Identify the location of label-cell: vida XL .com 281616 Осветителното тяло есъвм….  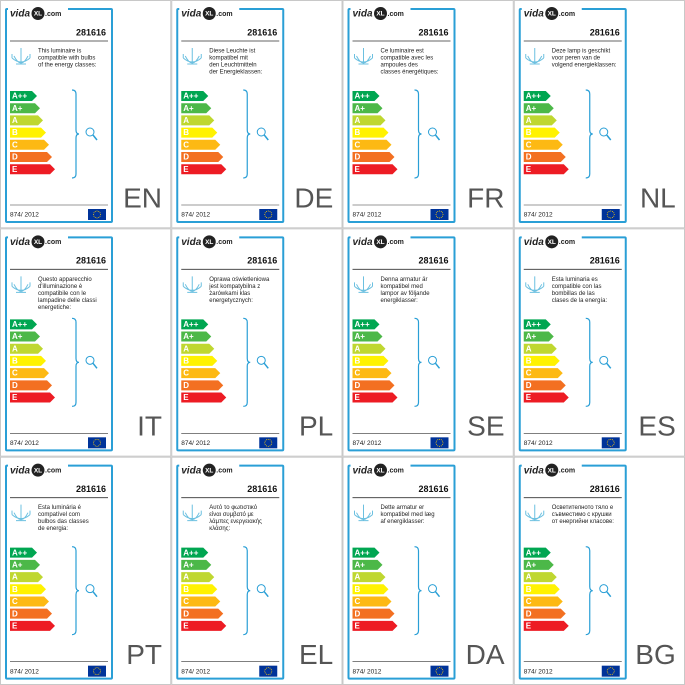
(599, 570).